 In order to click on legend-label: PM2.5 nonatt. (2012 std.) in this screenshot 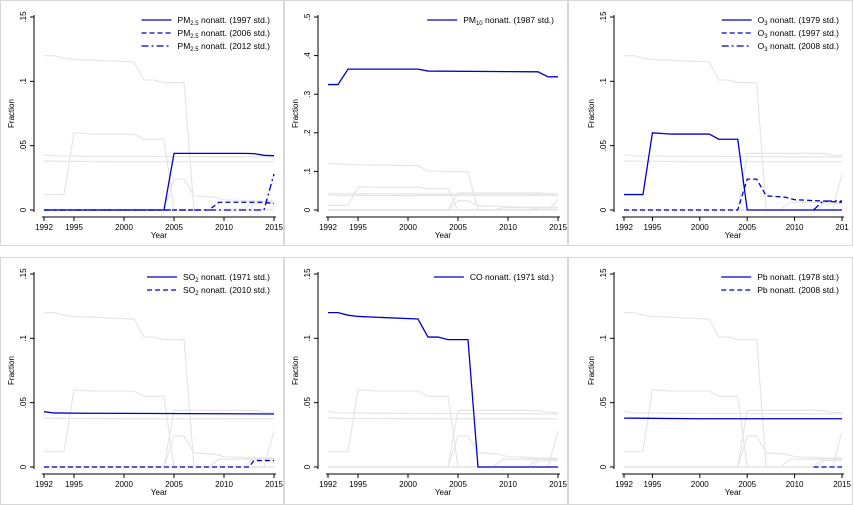, I will do `click(224, 47)`.